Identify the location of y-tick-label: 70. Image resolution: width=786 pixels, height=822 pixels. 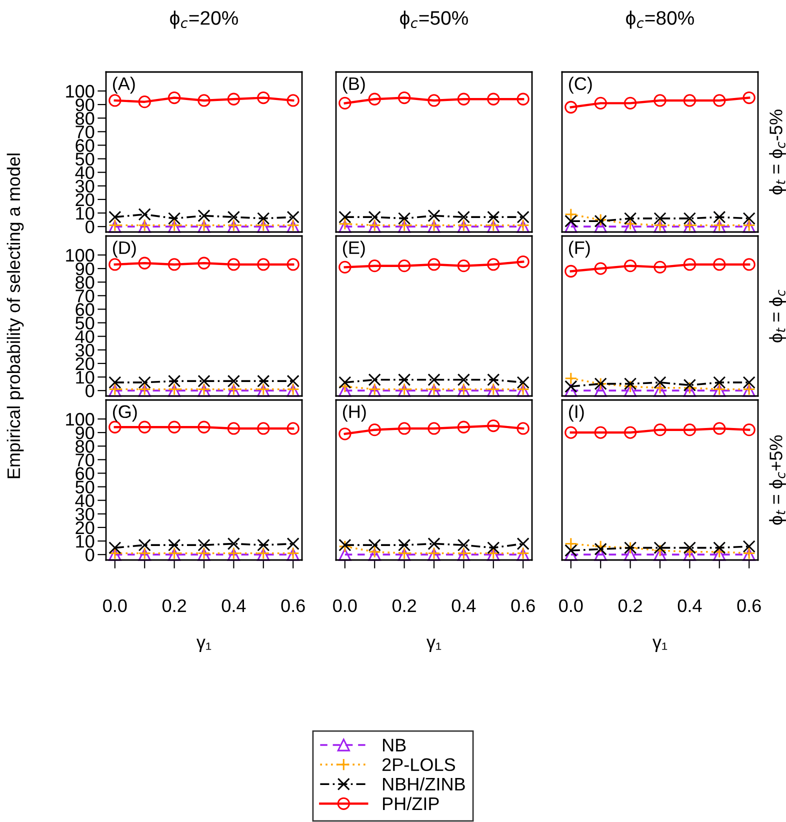
(85, 132).